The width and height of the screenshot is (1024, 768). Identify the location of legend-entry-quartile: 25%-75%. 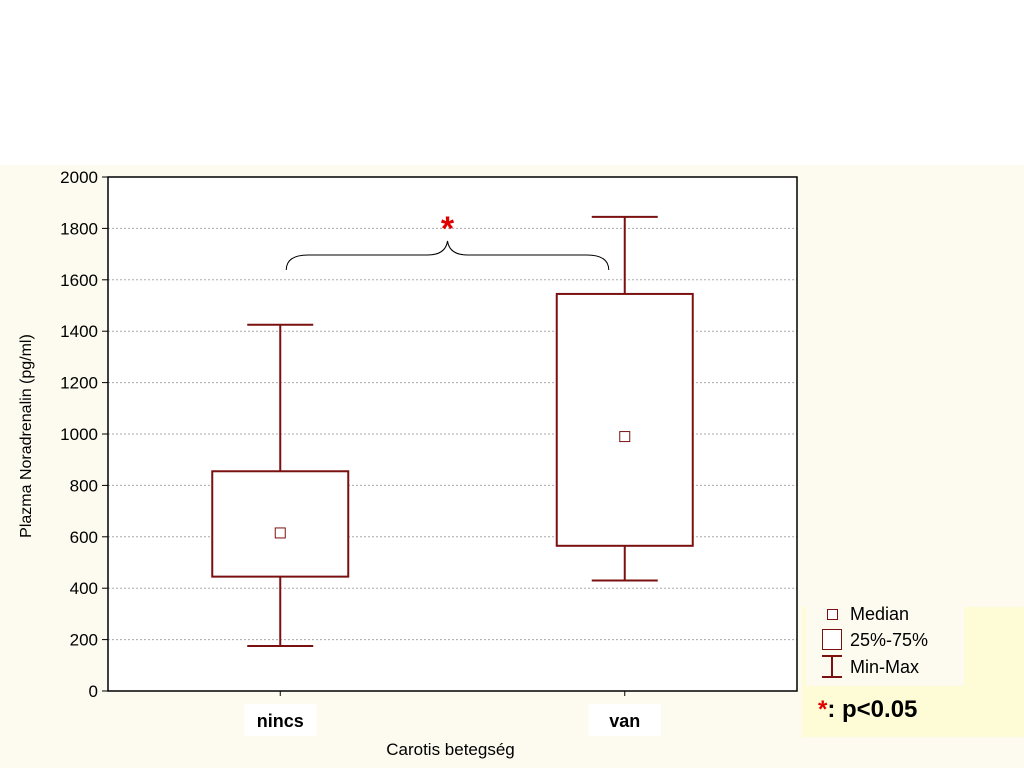
(874, 640).